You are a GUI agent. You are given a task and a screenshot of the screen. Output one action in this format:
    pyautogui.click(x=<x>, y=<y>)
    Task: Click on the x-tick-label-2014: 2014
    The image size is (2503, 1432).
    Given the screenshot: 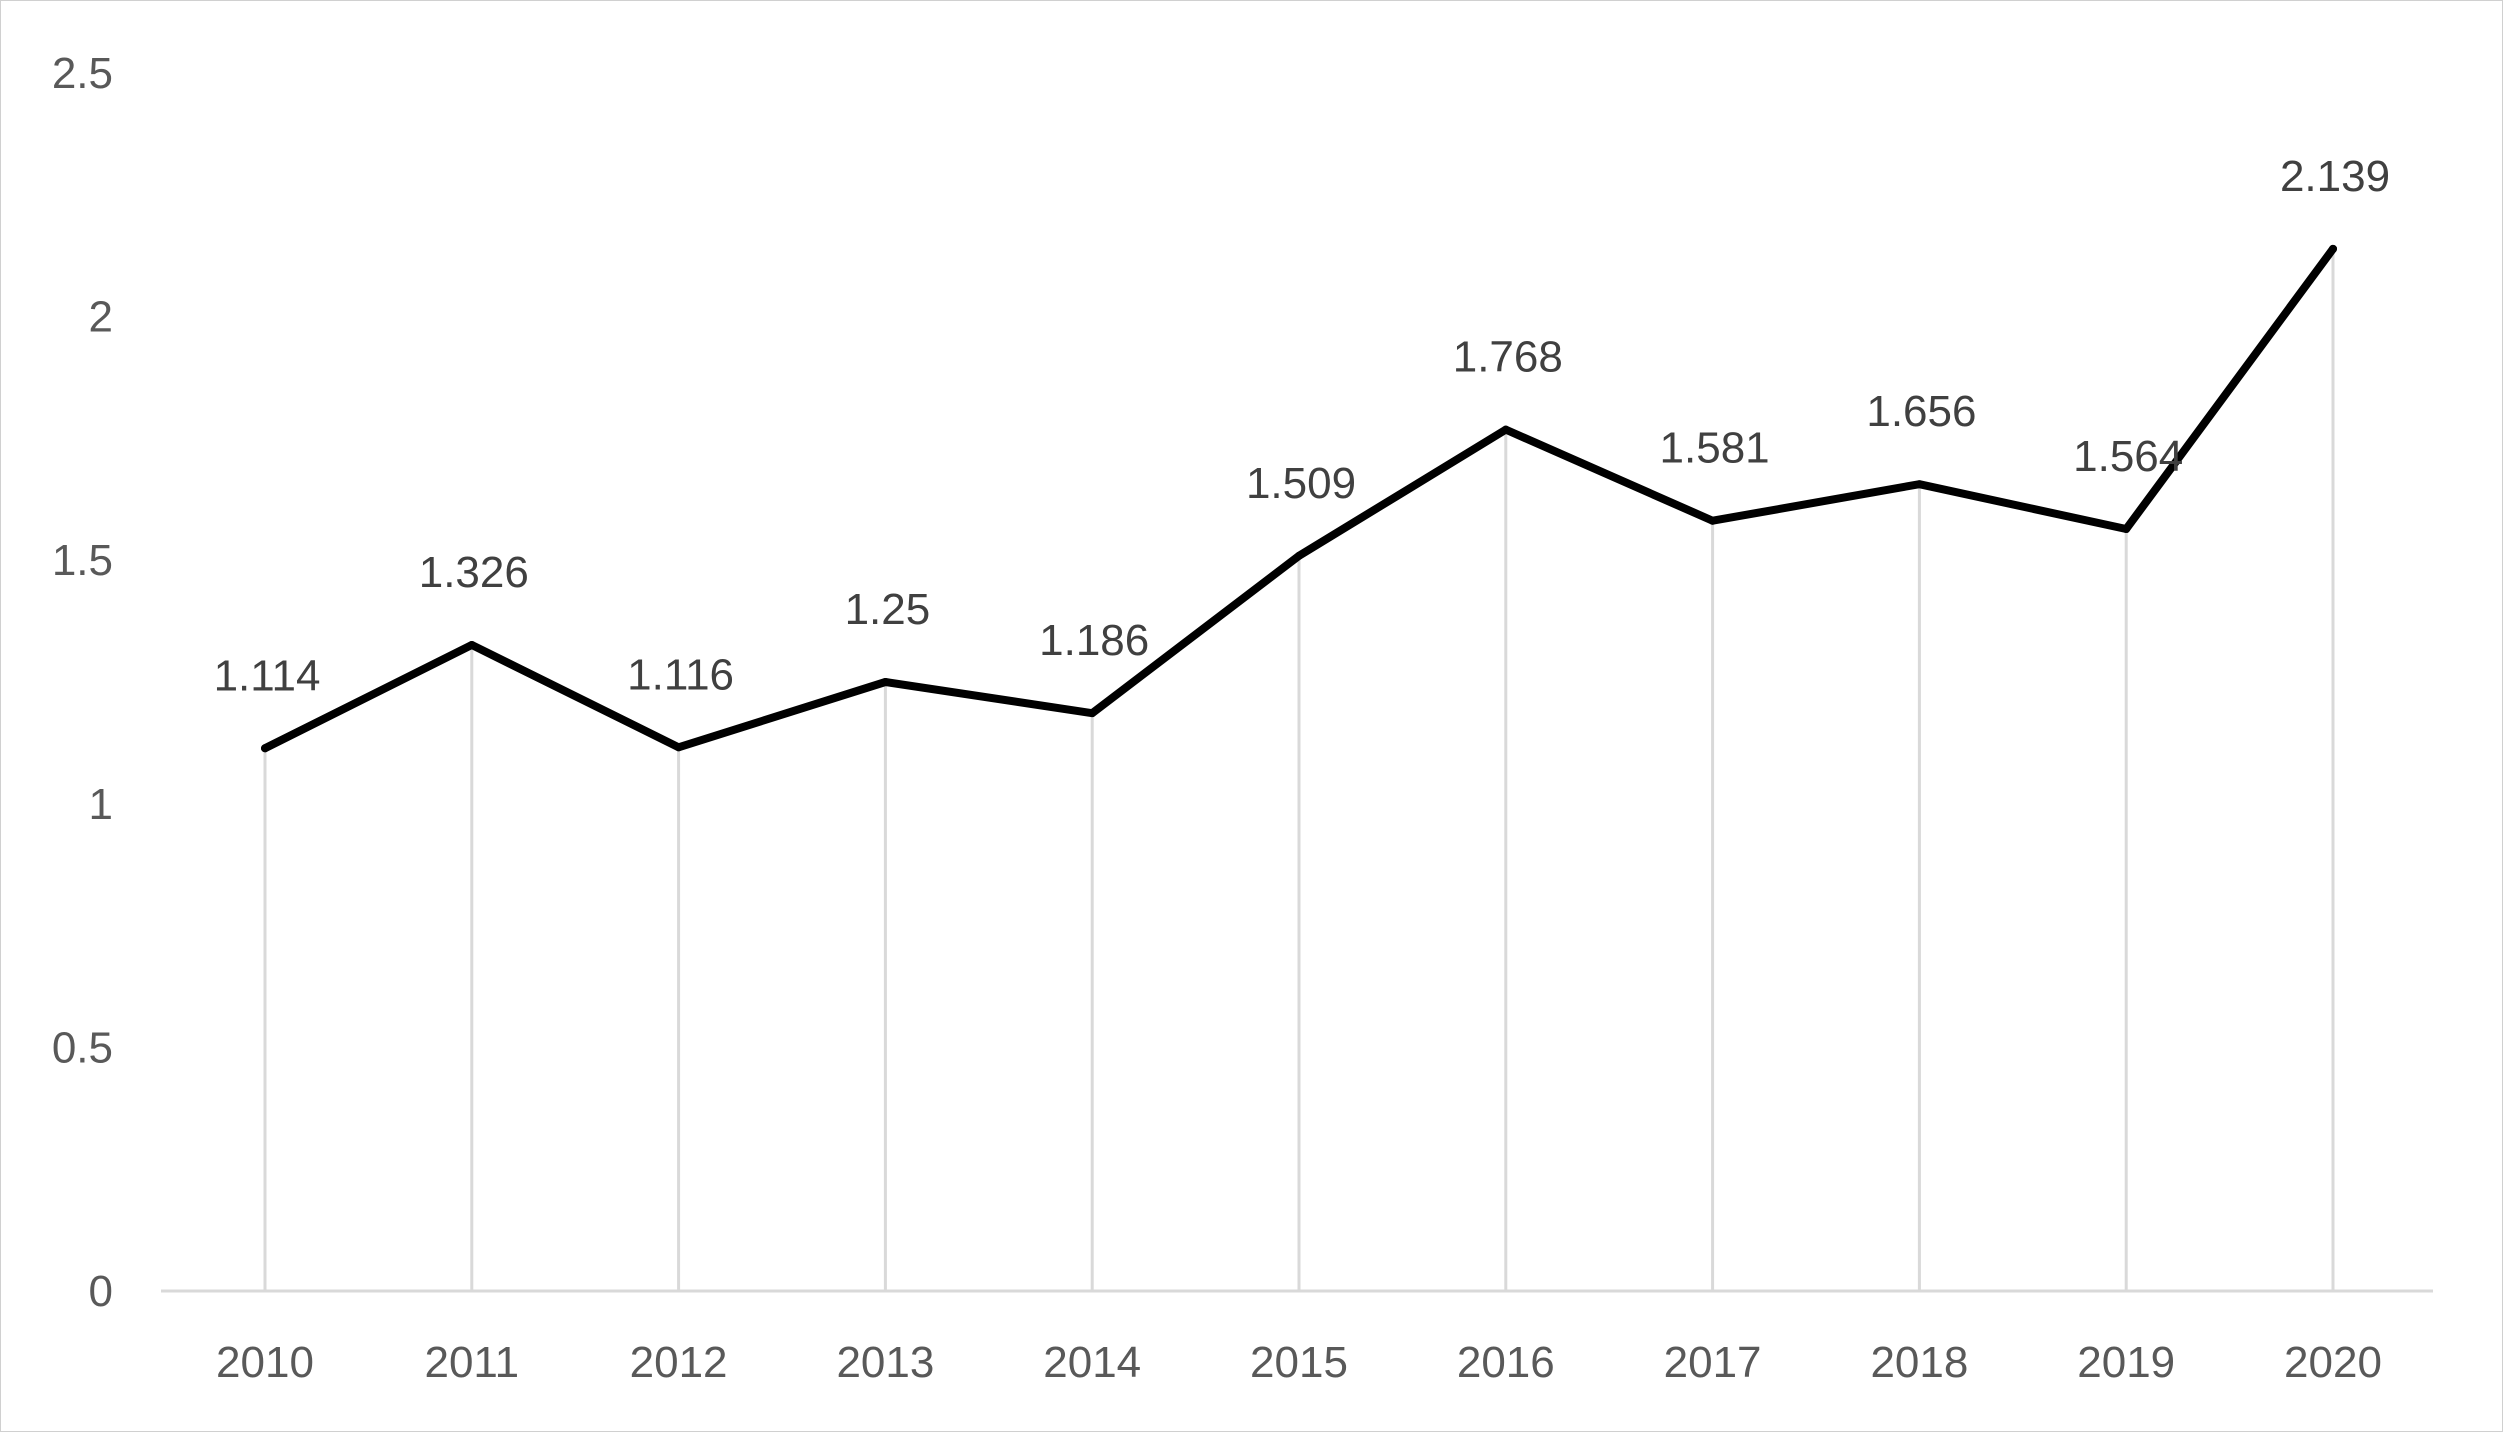 What is the action you would take?
    pyautogui.click(x=1092, y=1362)
    